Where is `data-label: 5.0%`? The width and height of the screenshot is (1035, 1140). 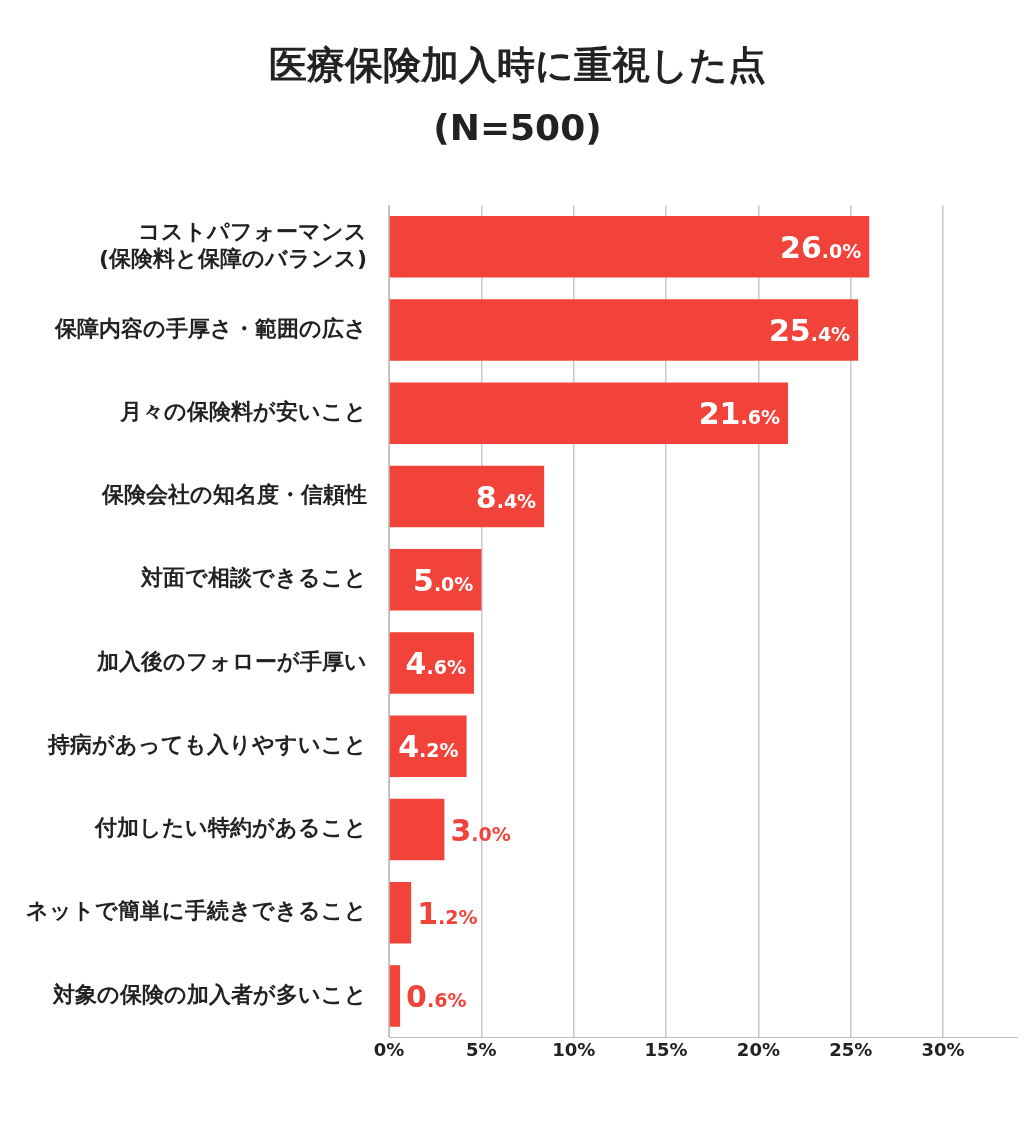
data-label: 5.0% is located at coordinates (443, 580).